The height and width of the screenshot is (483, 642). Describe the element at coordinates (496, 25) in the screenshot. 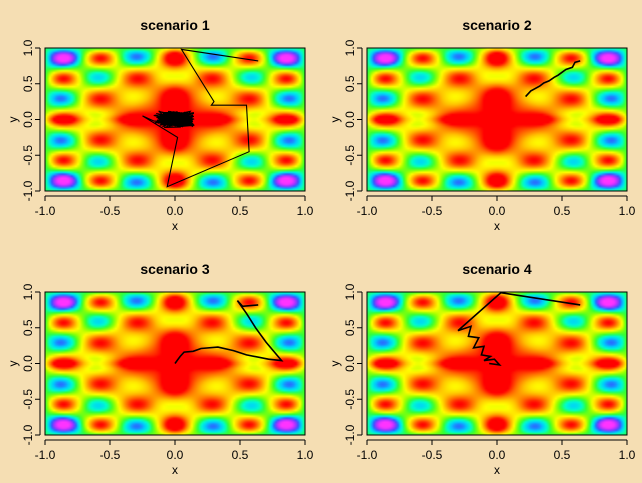

I see `panel-title: scenario 2` at that location.